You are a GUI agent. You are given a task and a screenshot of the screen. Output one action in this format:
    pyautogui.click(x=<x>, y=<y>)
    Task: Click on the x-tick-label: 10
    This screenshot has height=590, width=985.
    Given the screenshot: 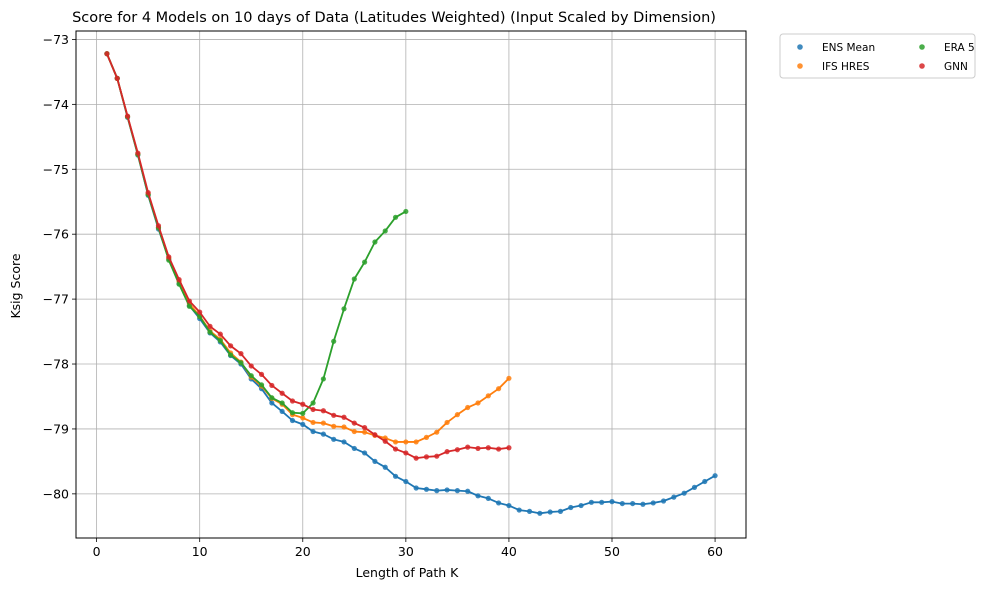 What is the action you would take?
    pyautogui.click(x=200, y=551)
    